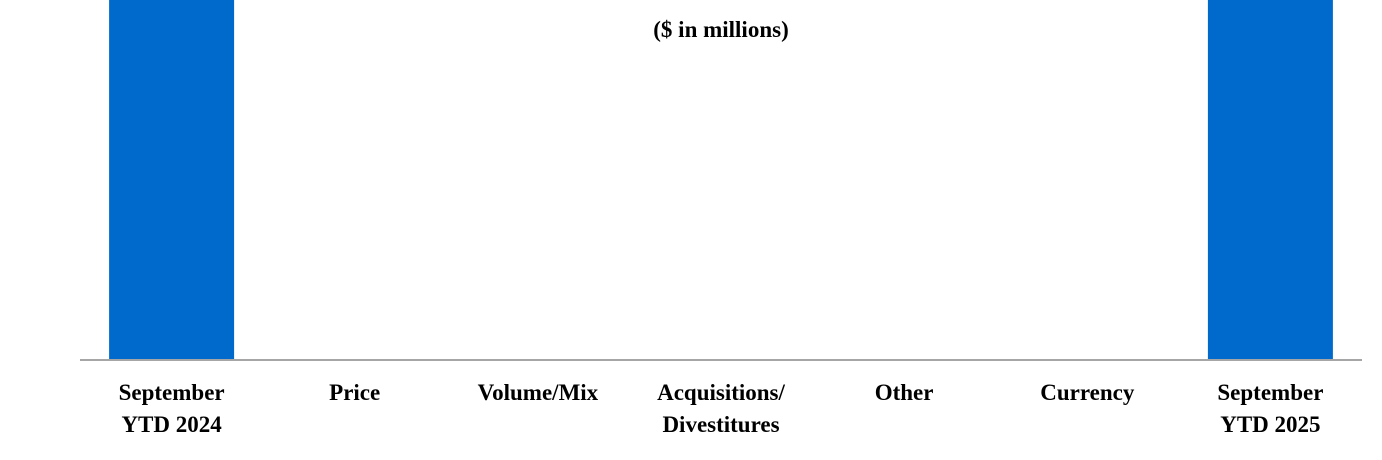 This screenshot has width=1382, height=460. I want to click on x-tick-label-line: YTD 2024, so click(171, 424).